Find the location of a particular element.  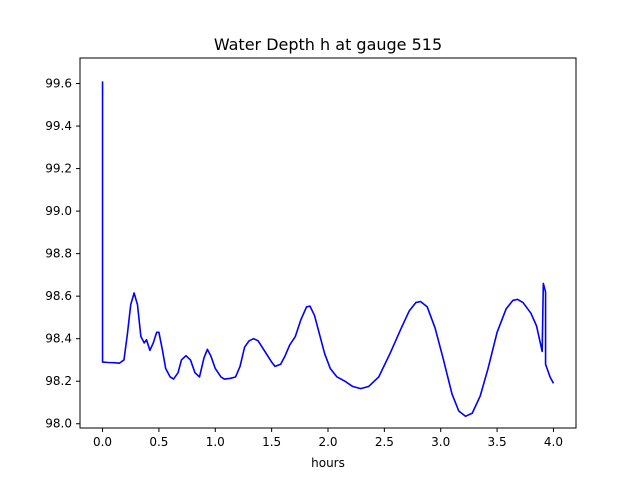

x-axis: 0.0 0.5 1.0 1.5 2.0 2.5 3.0 3.5 4.0 is located at coordinates (328, 438).